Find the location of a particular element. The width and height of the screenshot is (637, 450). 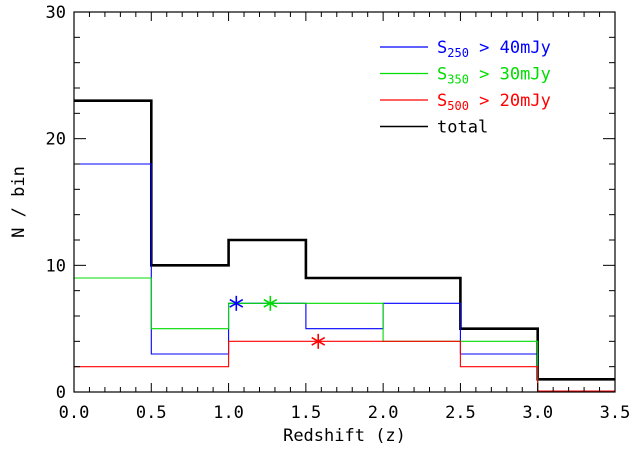

median-marker-s350-30mjy is located at coordinates (270, 303).